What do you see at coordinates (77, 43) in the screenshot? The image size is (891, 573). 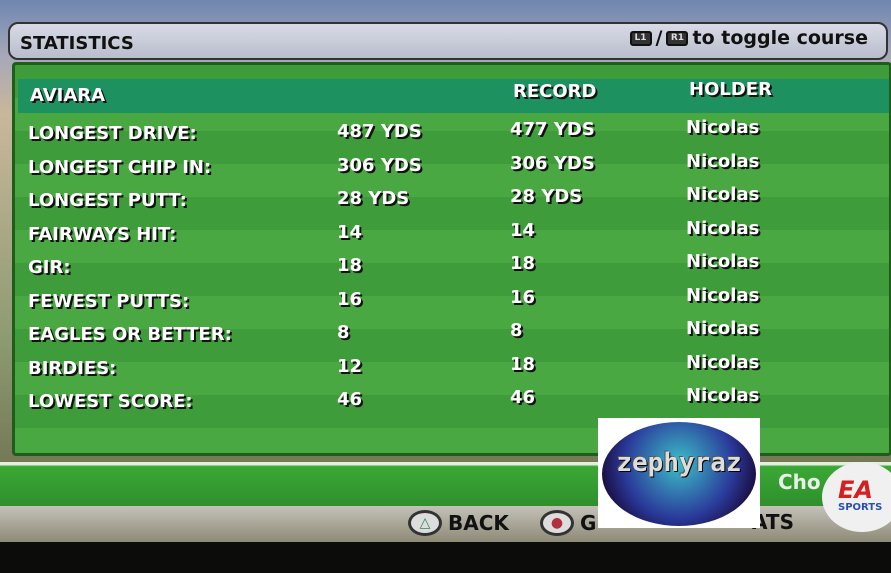 I see `page-title: STATISTICS` at bounding box center [77, 43].